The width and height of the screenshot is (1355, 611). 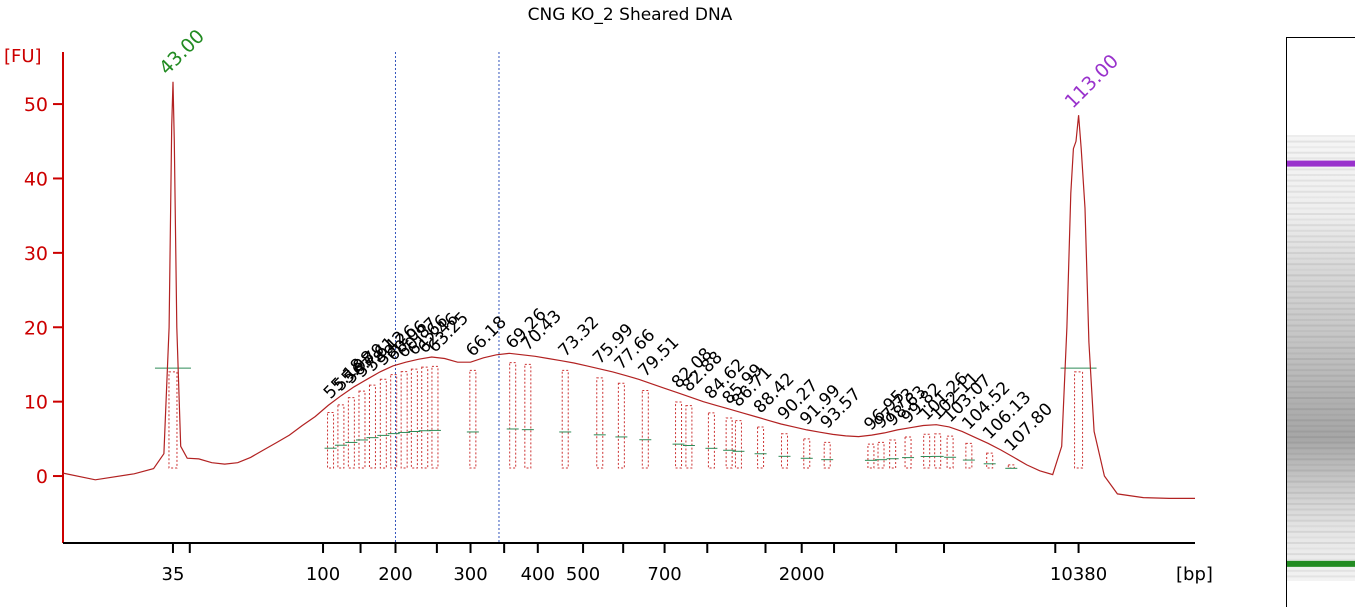 I want to click on y-ticks: 0 10 20 30 40 50, so click(x=43, y=291).